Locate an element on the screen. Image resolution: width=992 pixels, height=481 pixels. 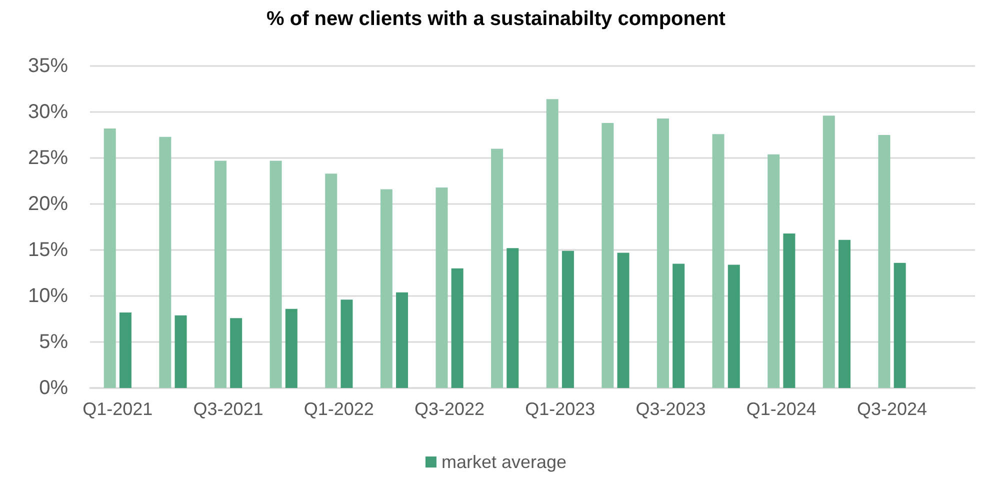
y-tick-label: 20% is located at coordinates (48, 204).